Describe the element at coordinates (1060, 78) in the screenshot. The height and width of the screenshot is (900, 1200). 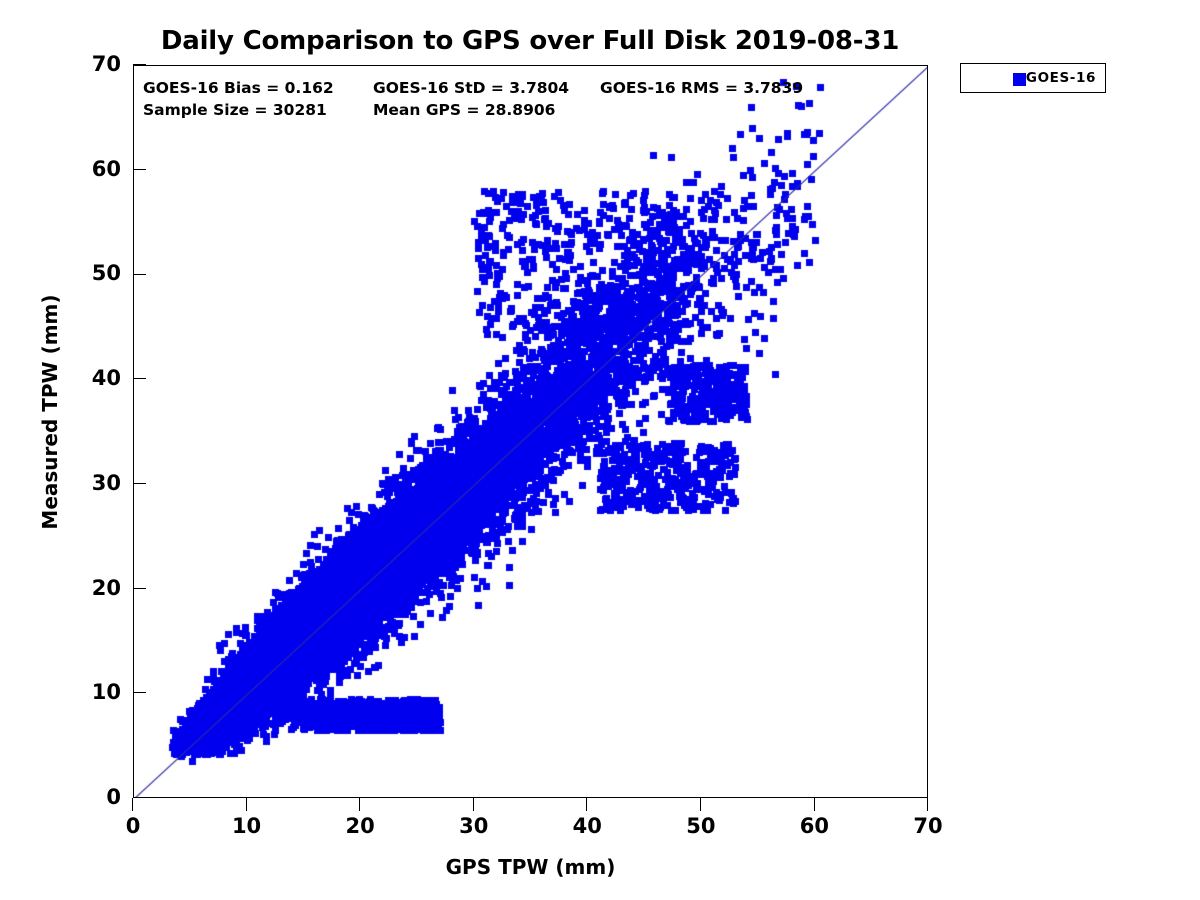
I see `legend-label-goes-16: GOES-16` at that location.